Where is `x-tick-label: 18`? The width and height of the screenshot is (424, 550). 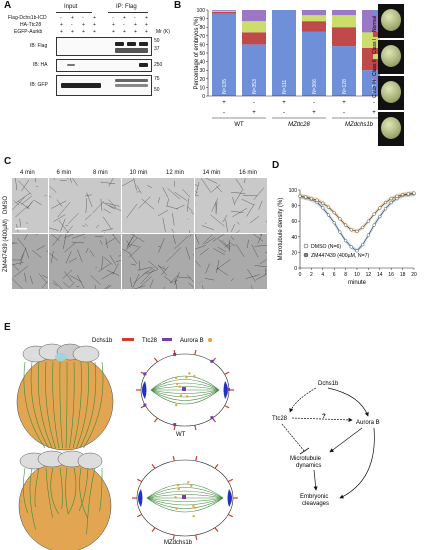 x-tick-label: 18 is located at coordinates (403, 275).